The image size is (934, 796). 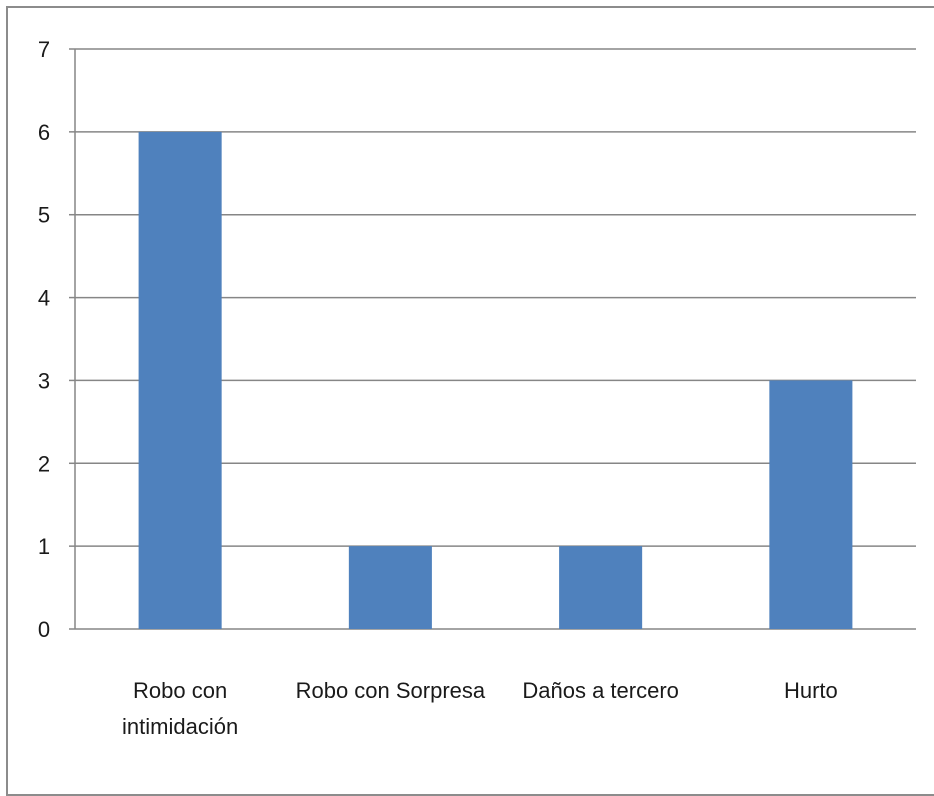 I want to click on y-tick-labels: 0 1 2 3 4 5 6 7, so click(x=44, y=339).